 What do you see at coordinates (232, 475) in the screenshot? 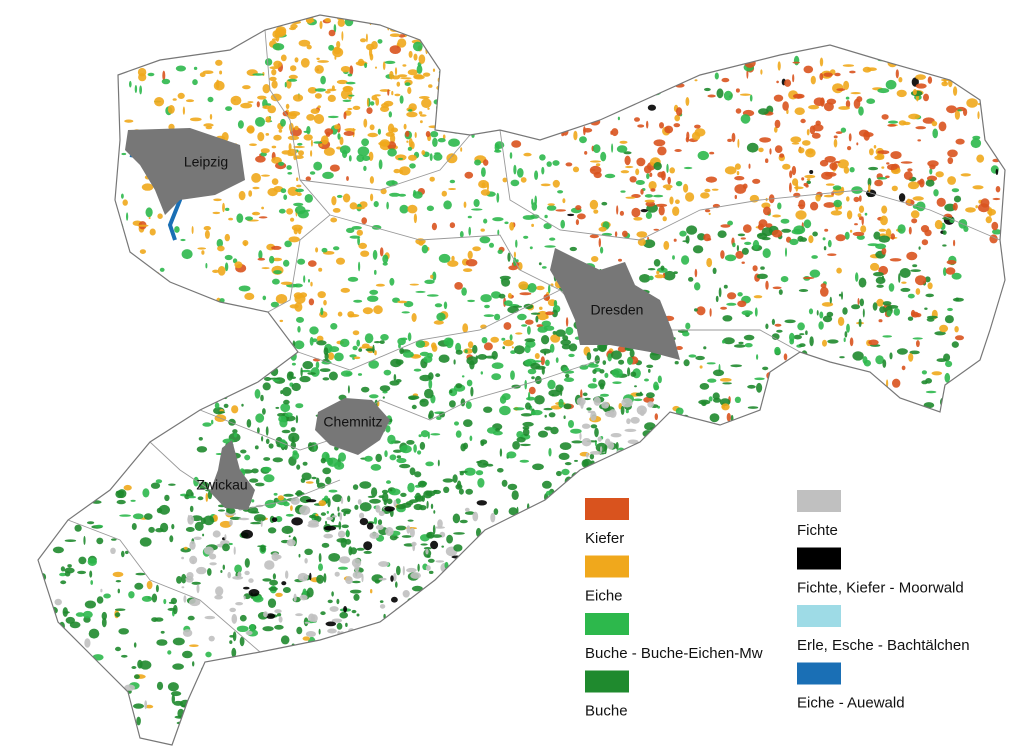
I see `city-area` at bounding box center [232, 475].